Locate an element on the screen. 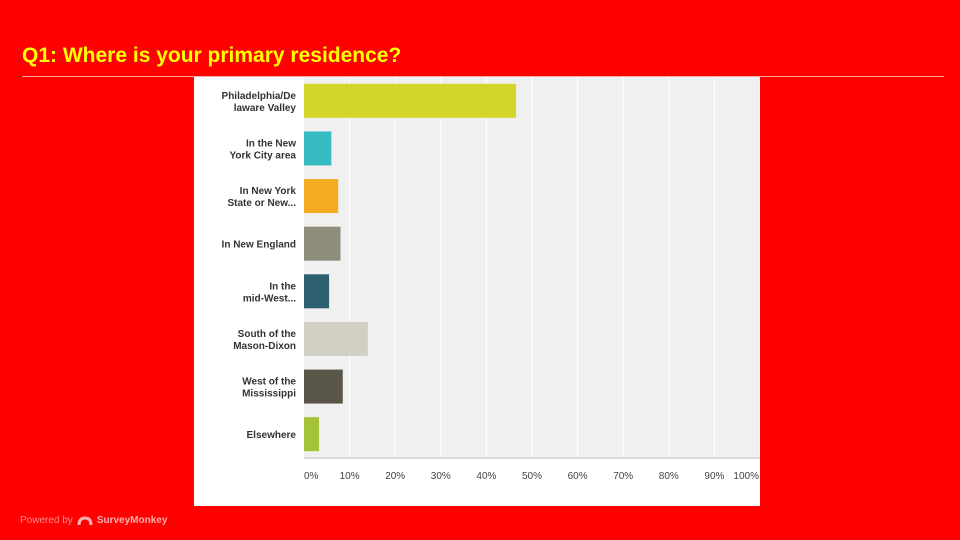 This screenshot has width=960, height=540. category-label: laware Valley is located at coordinates (265, 108).